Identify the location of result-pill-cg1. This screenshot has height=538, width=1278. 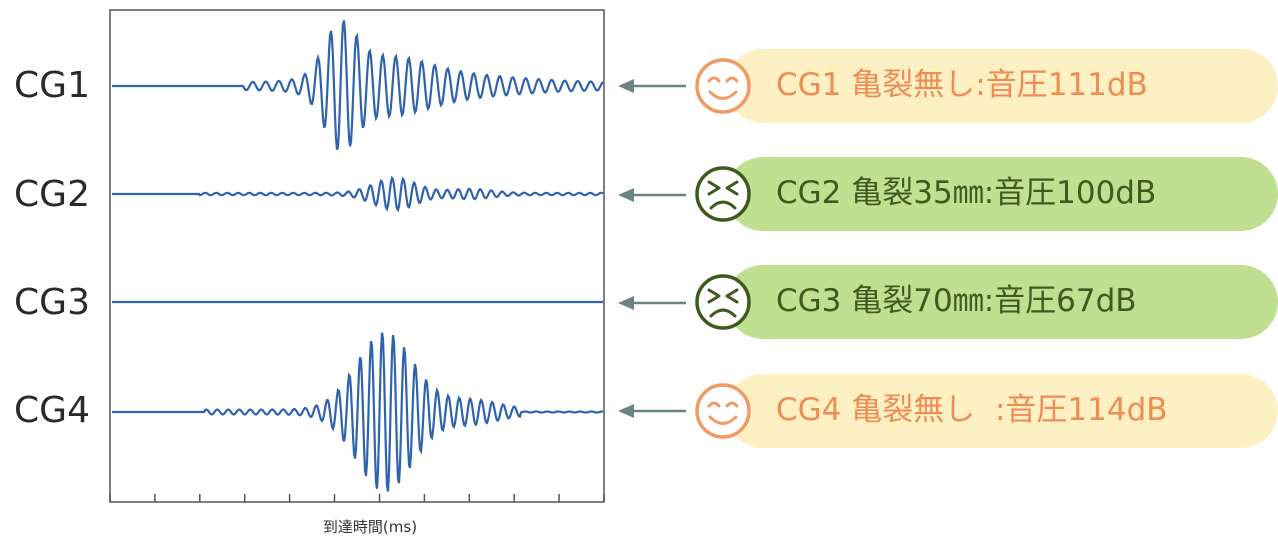
(1002, 86).